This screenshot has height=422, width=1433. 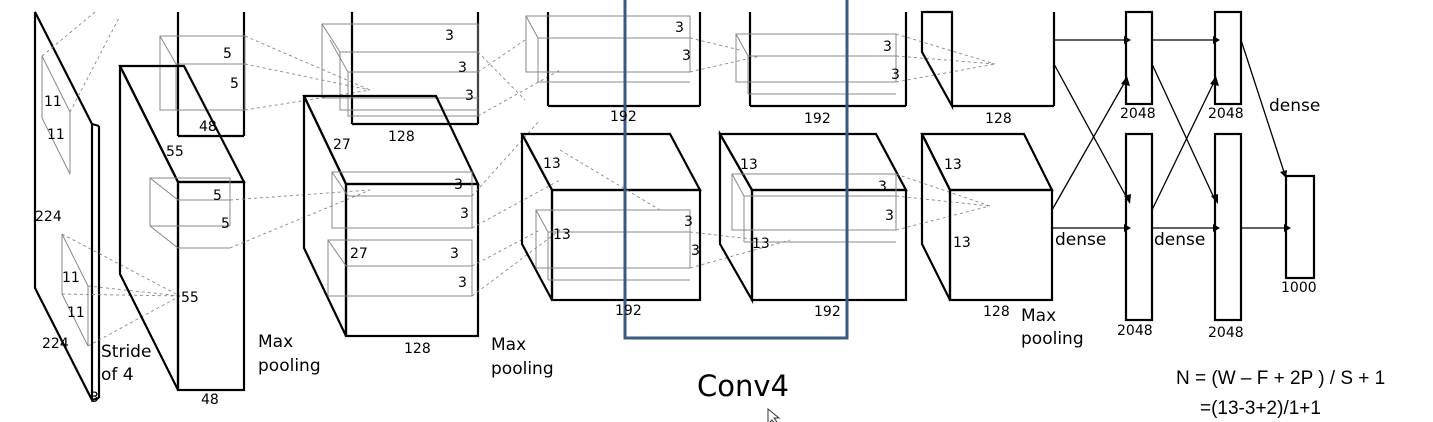 What do you see at coordinates (774, 414) in the screenshot?
I see `mouse-cursor-icon` at bounding box center [774, 414].